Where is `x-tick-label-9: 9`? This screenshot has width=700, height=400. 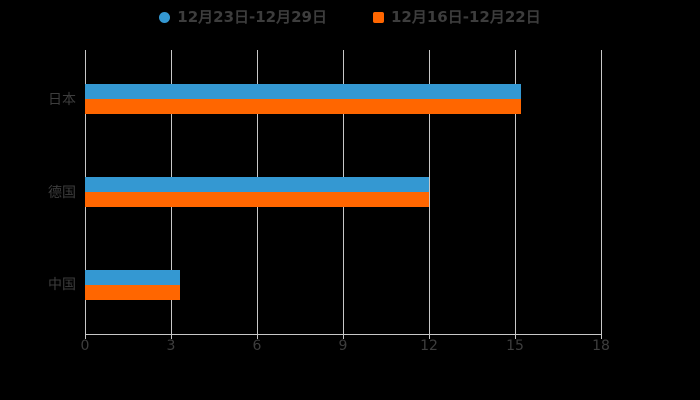
x-tick-label-9: 9 is located at coordinates (343, 346).